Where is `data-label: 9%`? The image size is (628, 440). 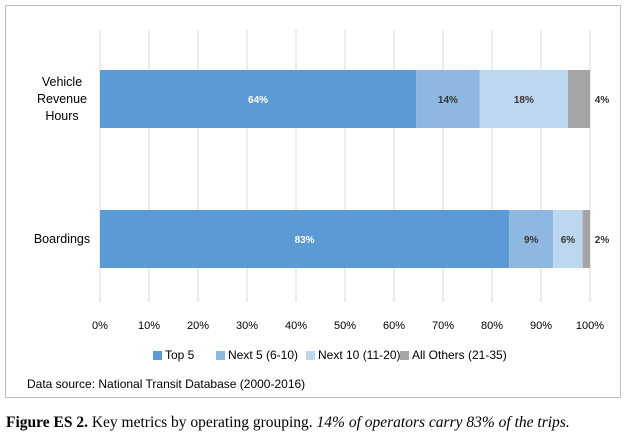
data-label: 9% is located at coordinates (531, 240).